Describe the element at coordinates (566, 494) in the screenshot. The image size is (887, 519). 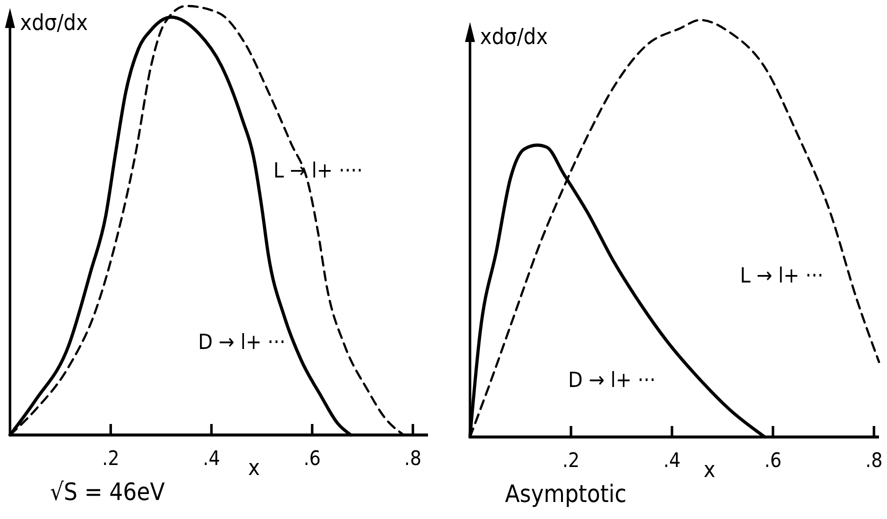
I see `text: Asymptotic` at that location.